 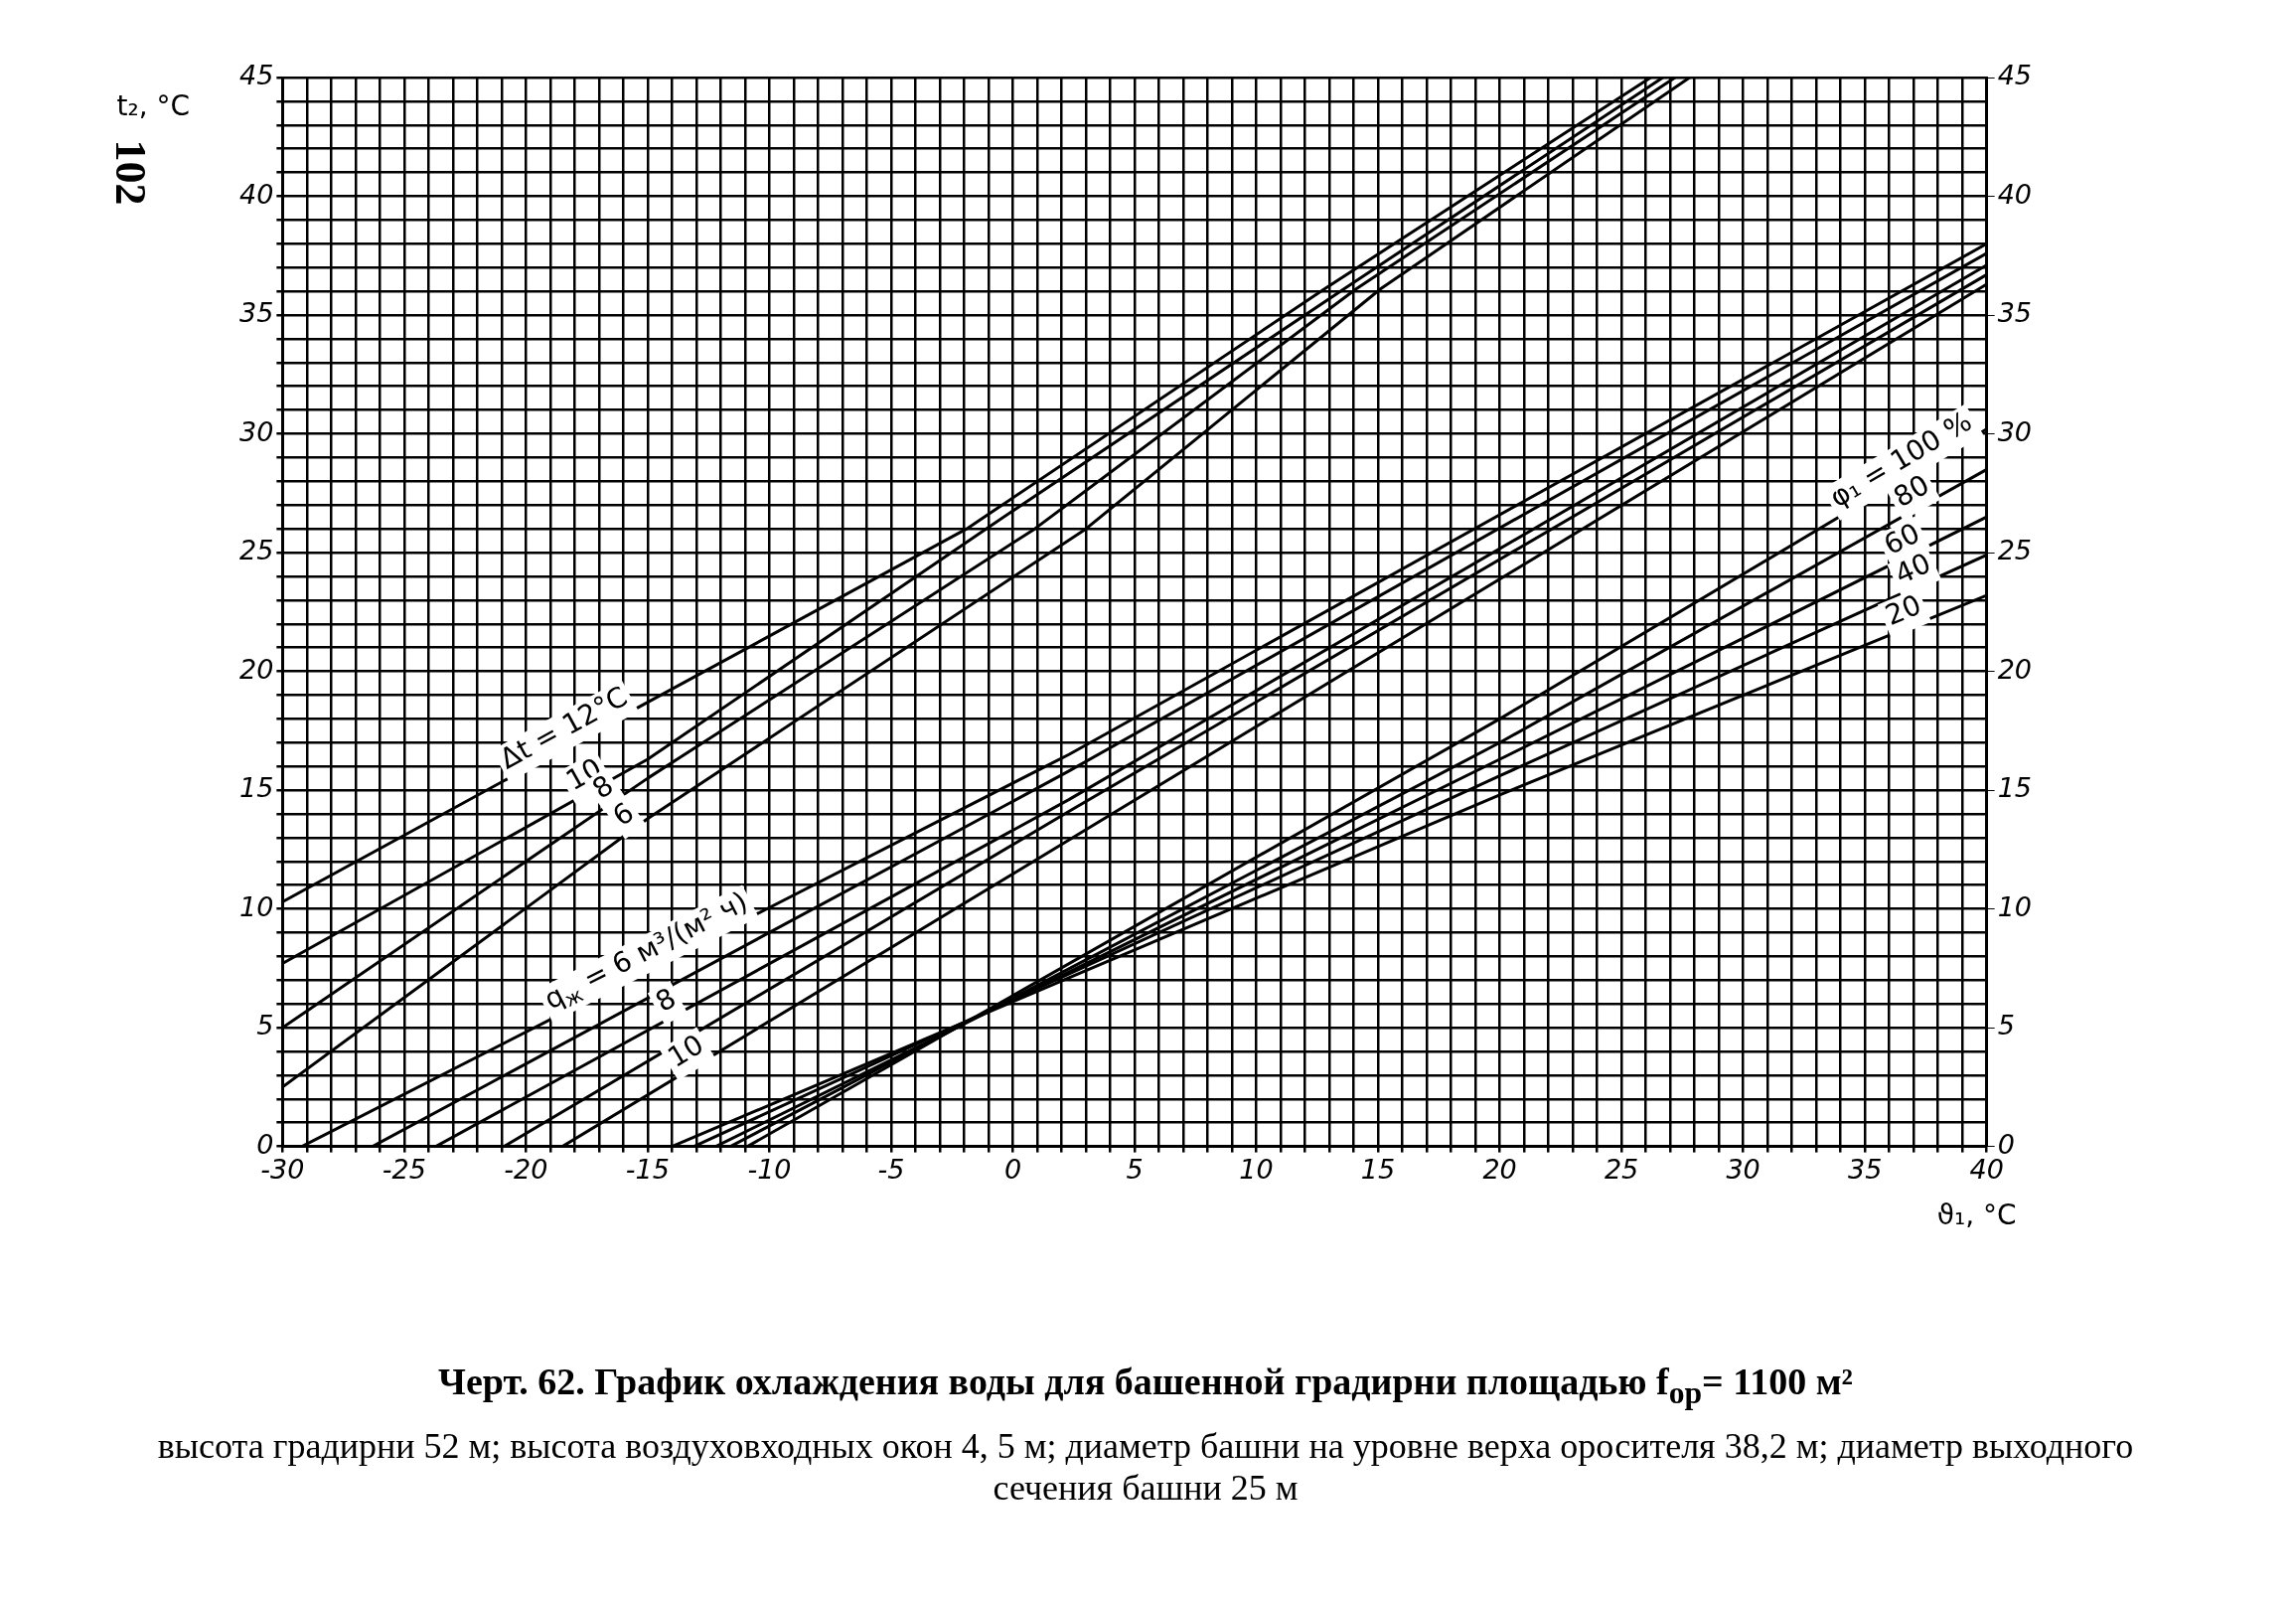 What do you see at coordinates (256, 76) in the screenshot?
I see `y-tick-label: 45` at bounding box center [256, 76].